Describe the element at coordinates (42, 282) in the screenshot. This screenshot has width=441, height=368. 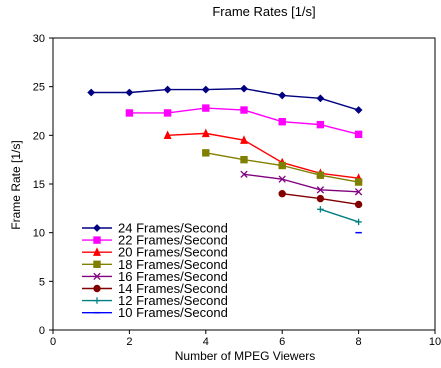
I see `y-tick-label: 5` at that location.